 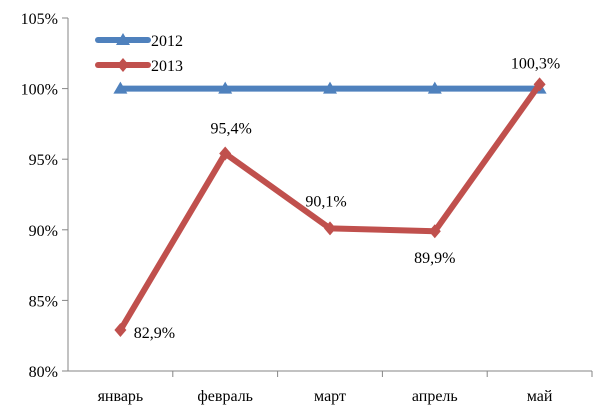 I want to click on x-tick-label: май, so click(x=540, y=396).